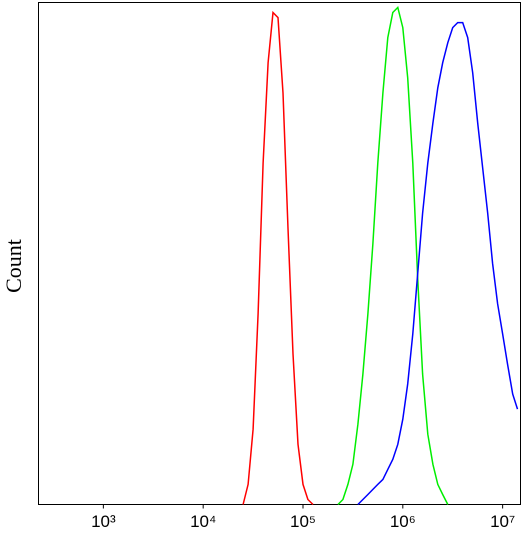  I want to click on x-tick-label: 10⁴, so click(203, 521).